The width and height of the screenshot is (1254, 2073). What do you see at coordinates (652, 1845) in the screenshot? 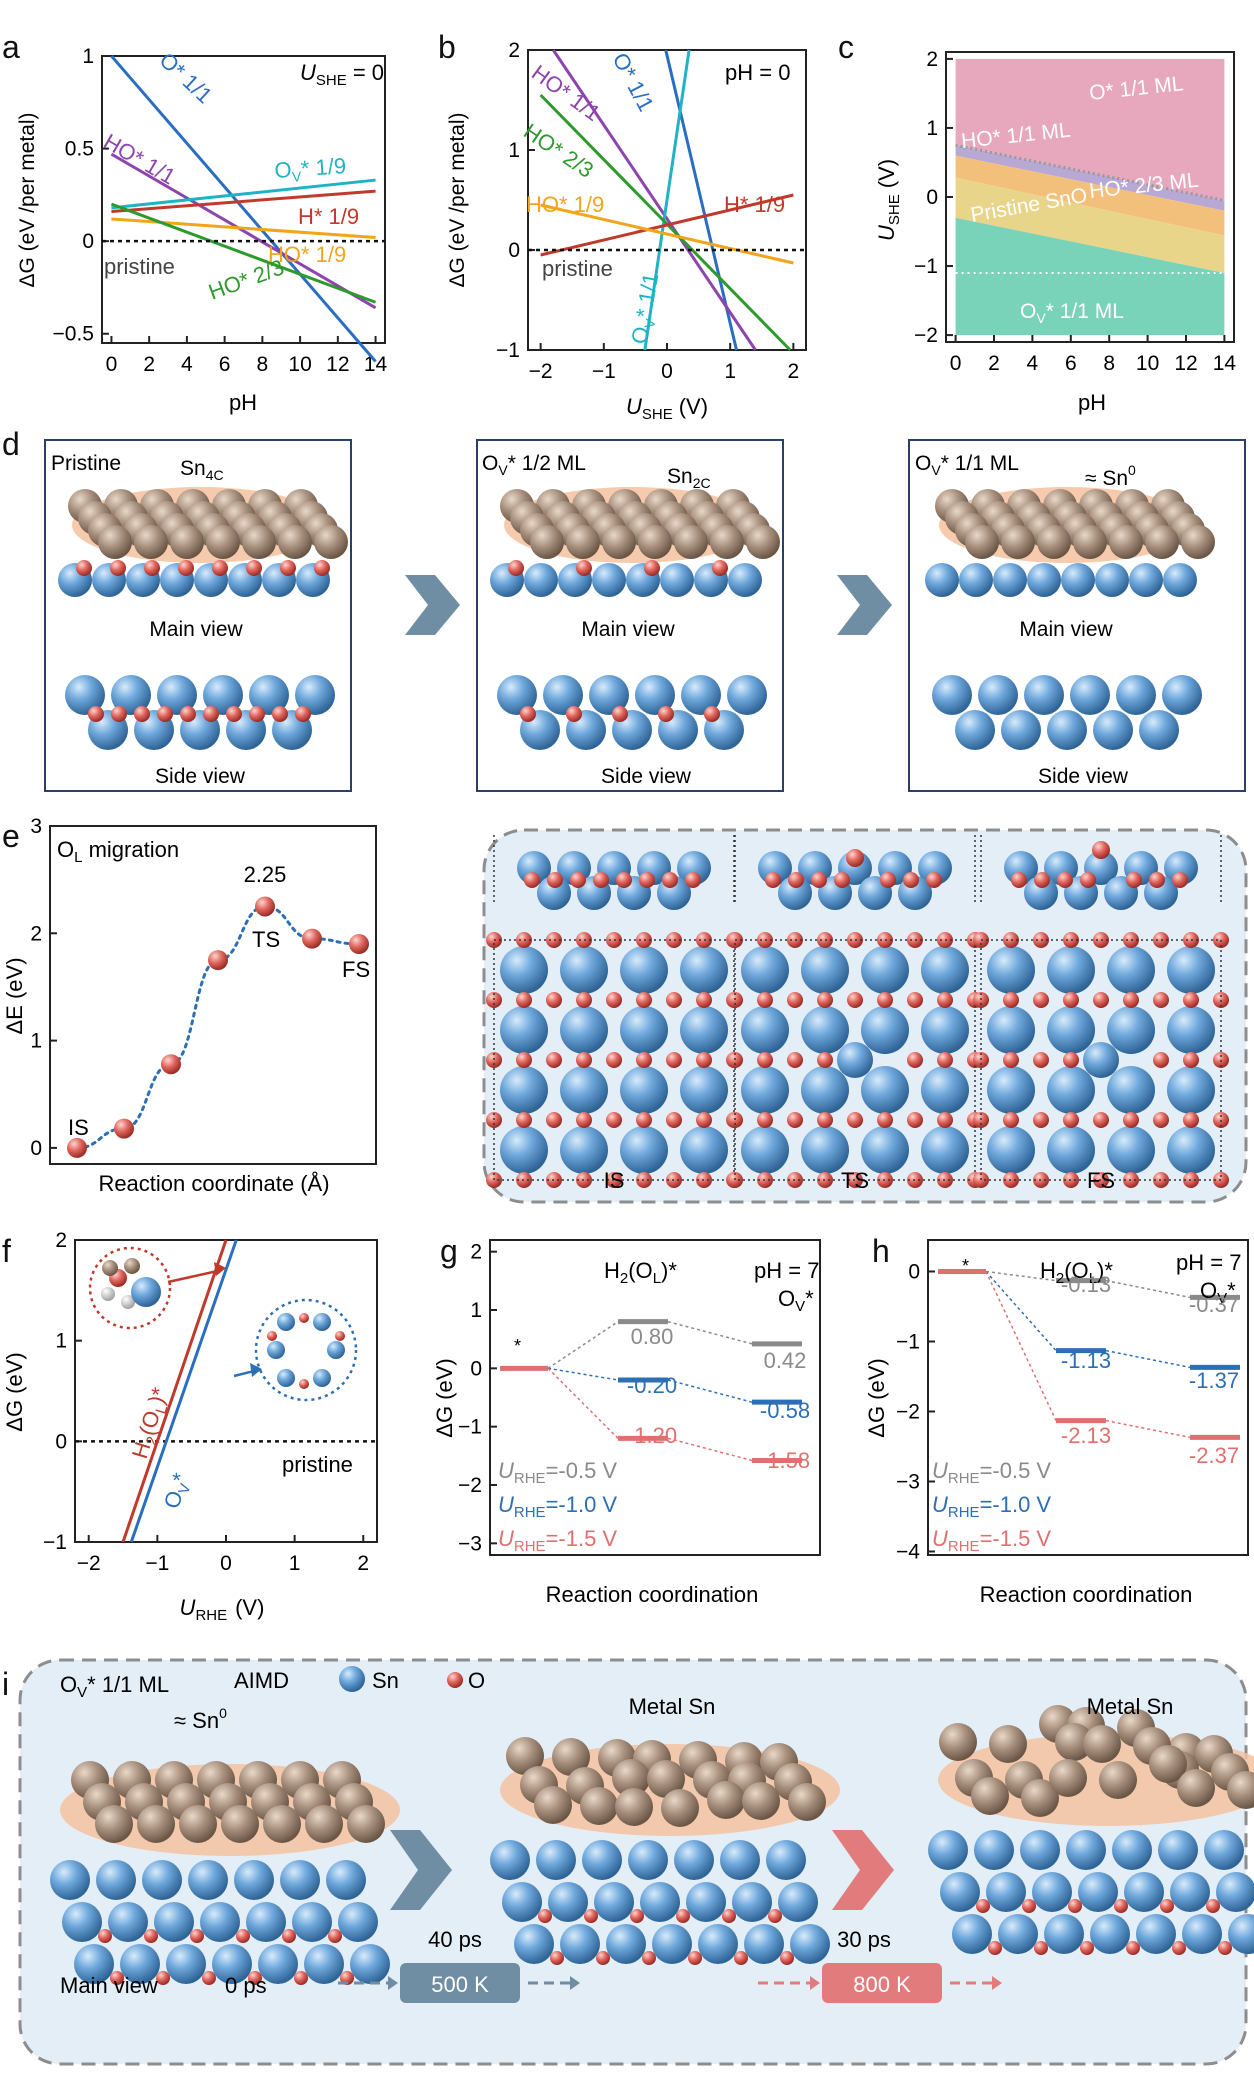
I see `i-slab-models` at bounding box center [652, 1845].